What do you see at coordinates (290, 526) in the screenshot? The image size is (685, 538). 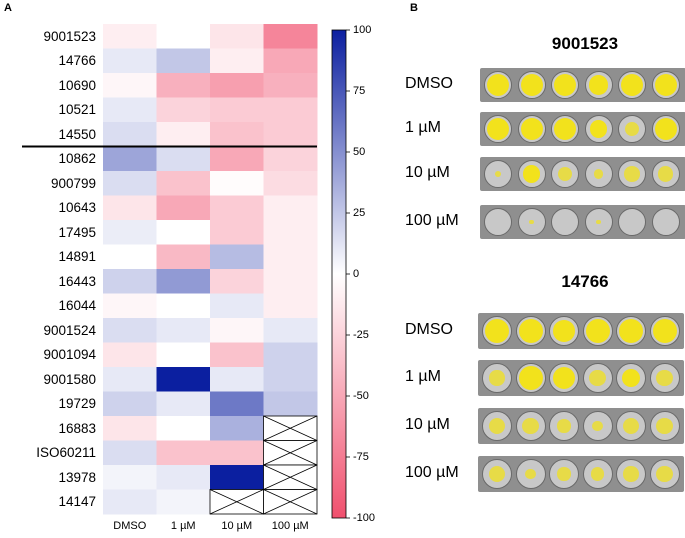 I see `heatmap-column-label: 100 µM` at bounding box center [290, 526].